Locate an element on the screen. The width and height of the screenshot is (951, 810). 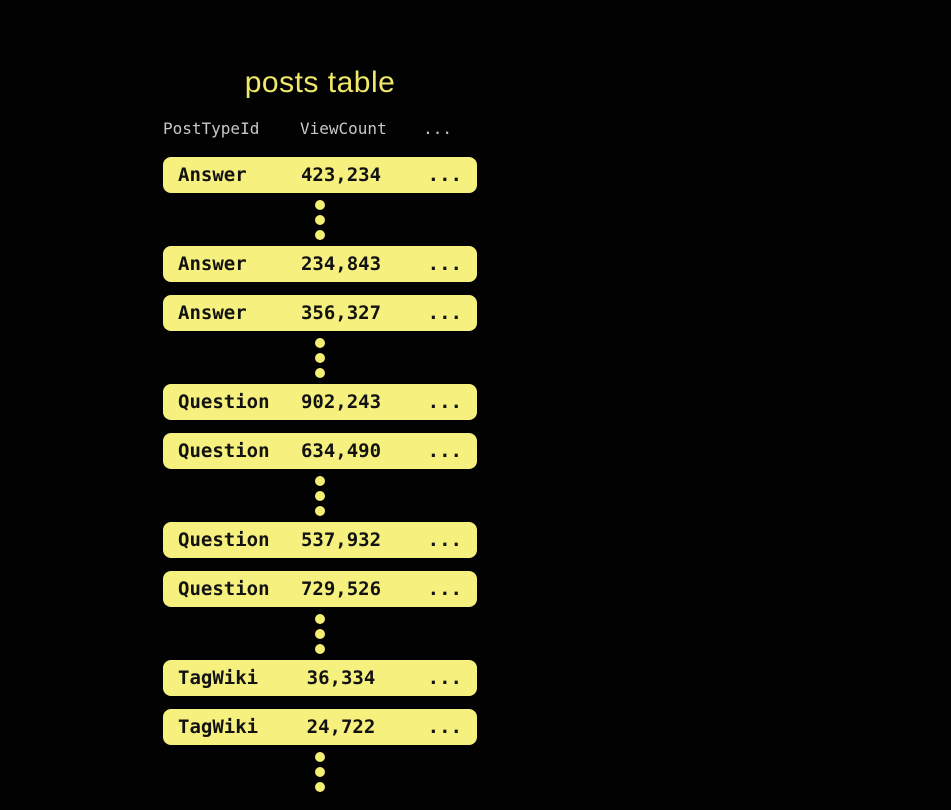
cell-view-count: 234,843 is located at coordinates (341, 264).